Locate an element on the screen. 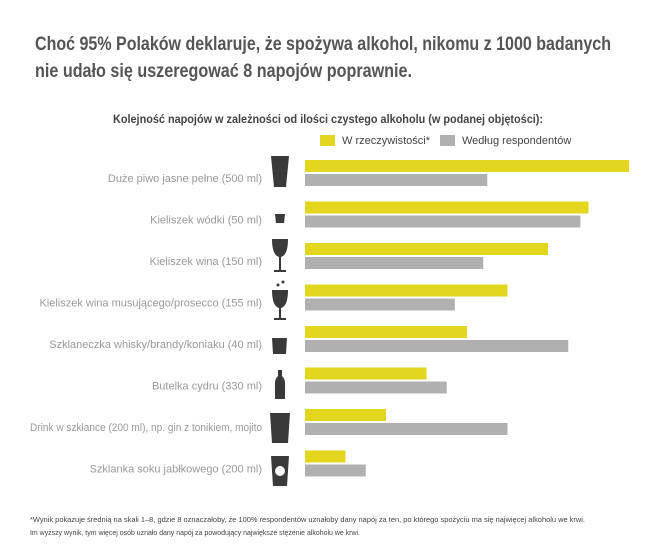  legend-label: Według respondentów is located at coordinates (516, 141).